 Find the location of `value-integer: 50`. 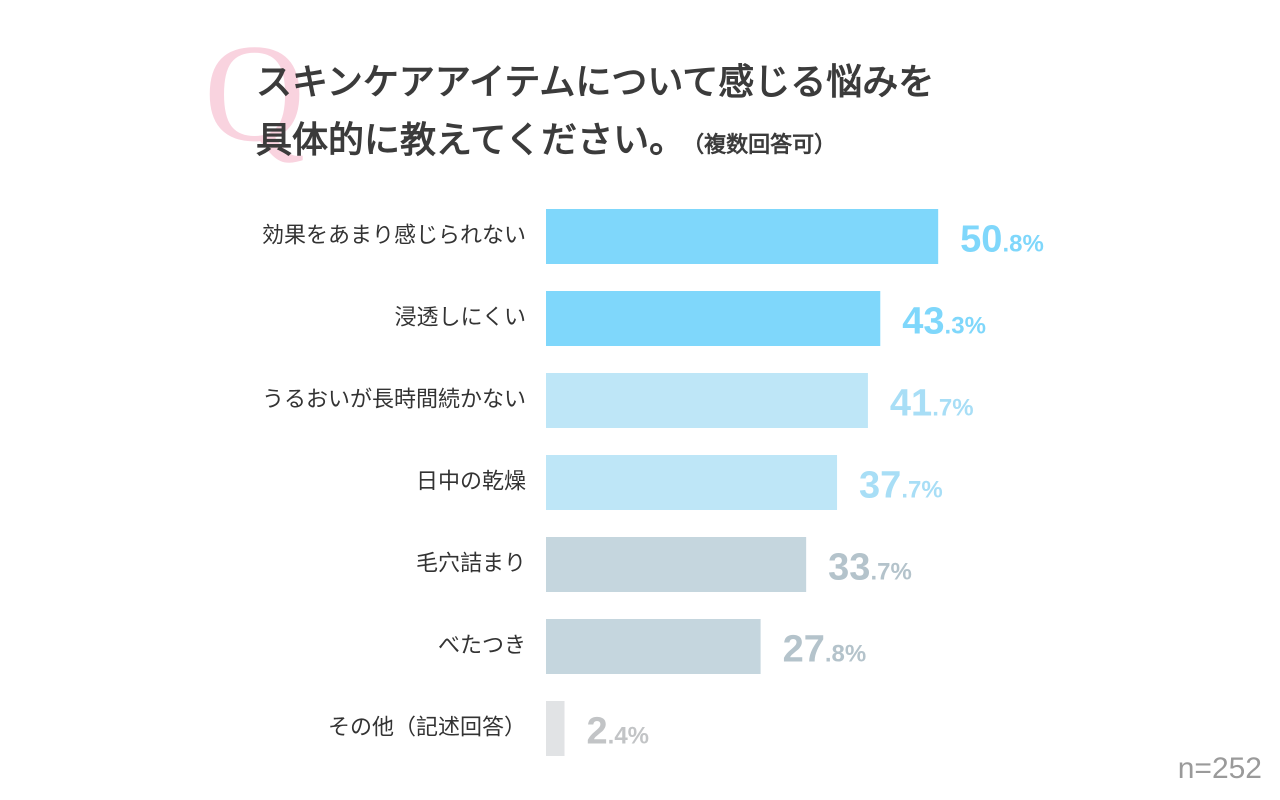

value-integer: 50 is located at coordinates (981, 240).